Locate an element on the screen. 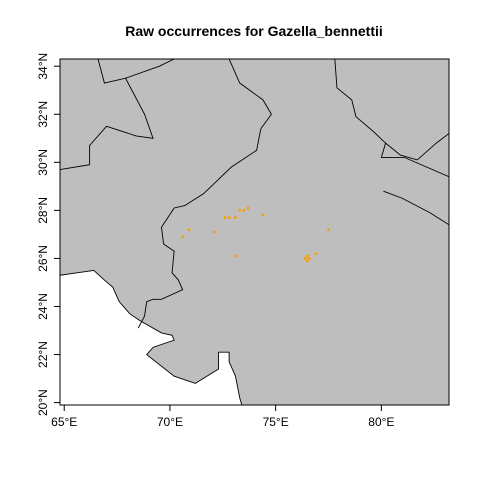 The image size is (480, 480). y-tick-label: 34°N is located at coordinates (43, 66).